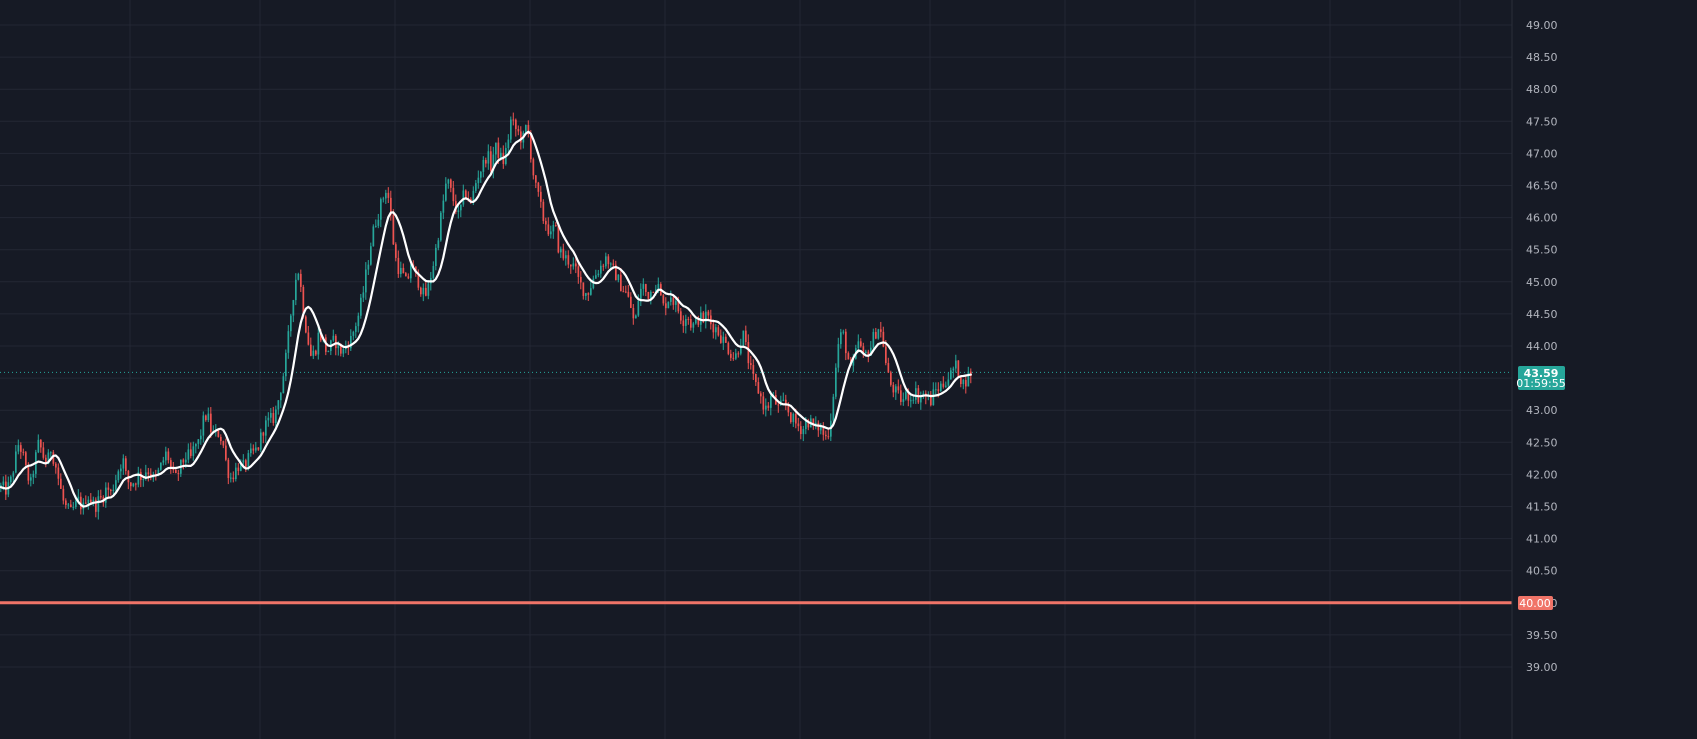  I want to click on price-tick-label: 43.00, so click(1542, 410).